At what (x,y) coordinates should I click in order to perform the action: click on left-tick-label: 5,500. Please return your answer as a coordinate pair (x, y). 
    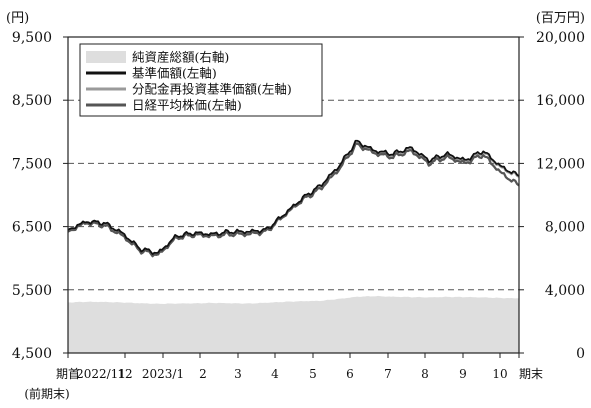
    Looking at the image, I should click on (32, 291).